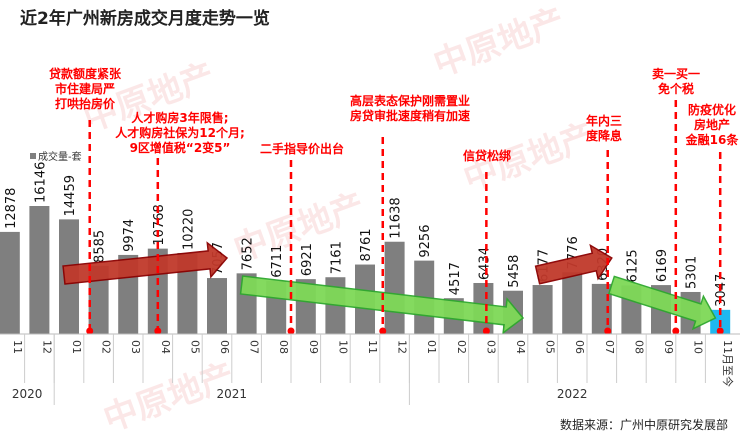  I want to click on year-label: 2021, so click(232, 394).